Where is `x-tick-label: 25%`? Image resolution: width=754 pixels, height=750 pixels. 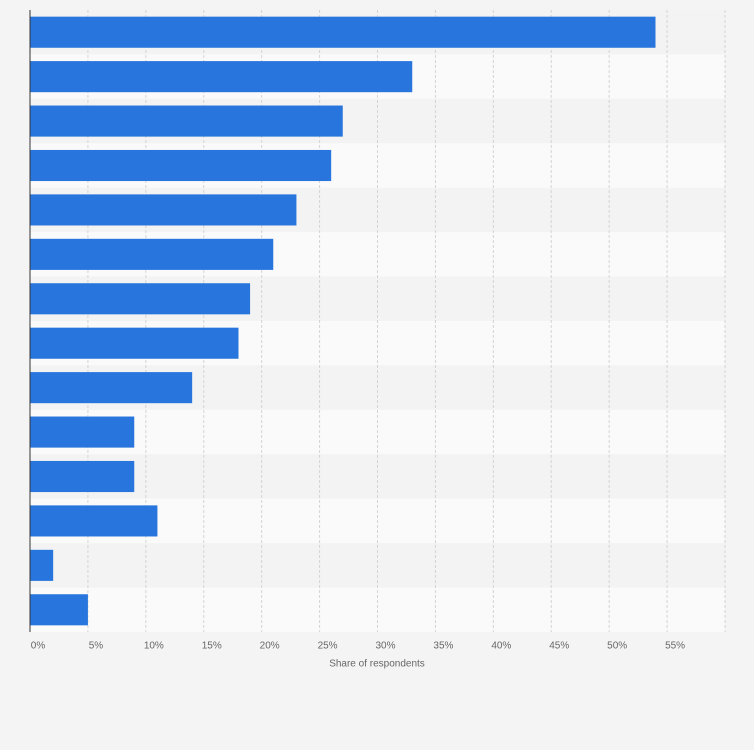 x-tick-label: 25% is located at coordinates (328, 646).